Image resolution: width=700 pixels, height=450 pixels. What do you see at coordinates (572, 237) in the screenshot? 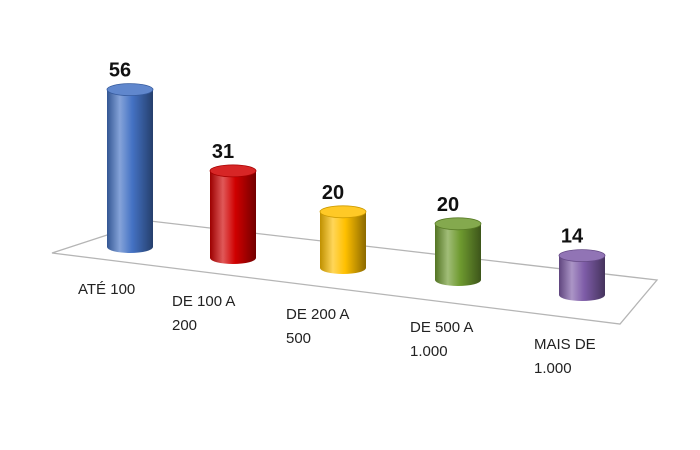
I see `data-label: 14` at bounding box center [572, 237].